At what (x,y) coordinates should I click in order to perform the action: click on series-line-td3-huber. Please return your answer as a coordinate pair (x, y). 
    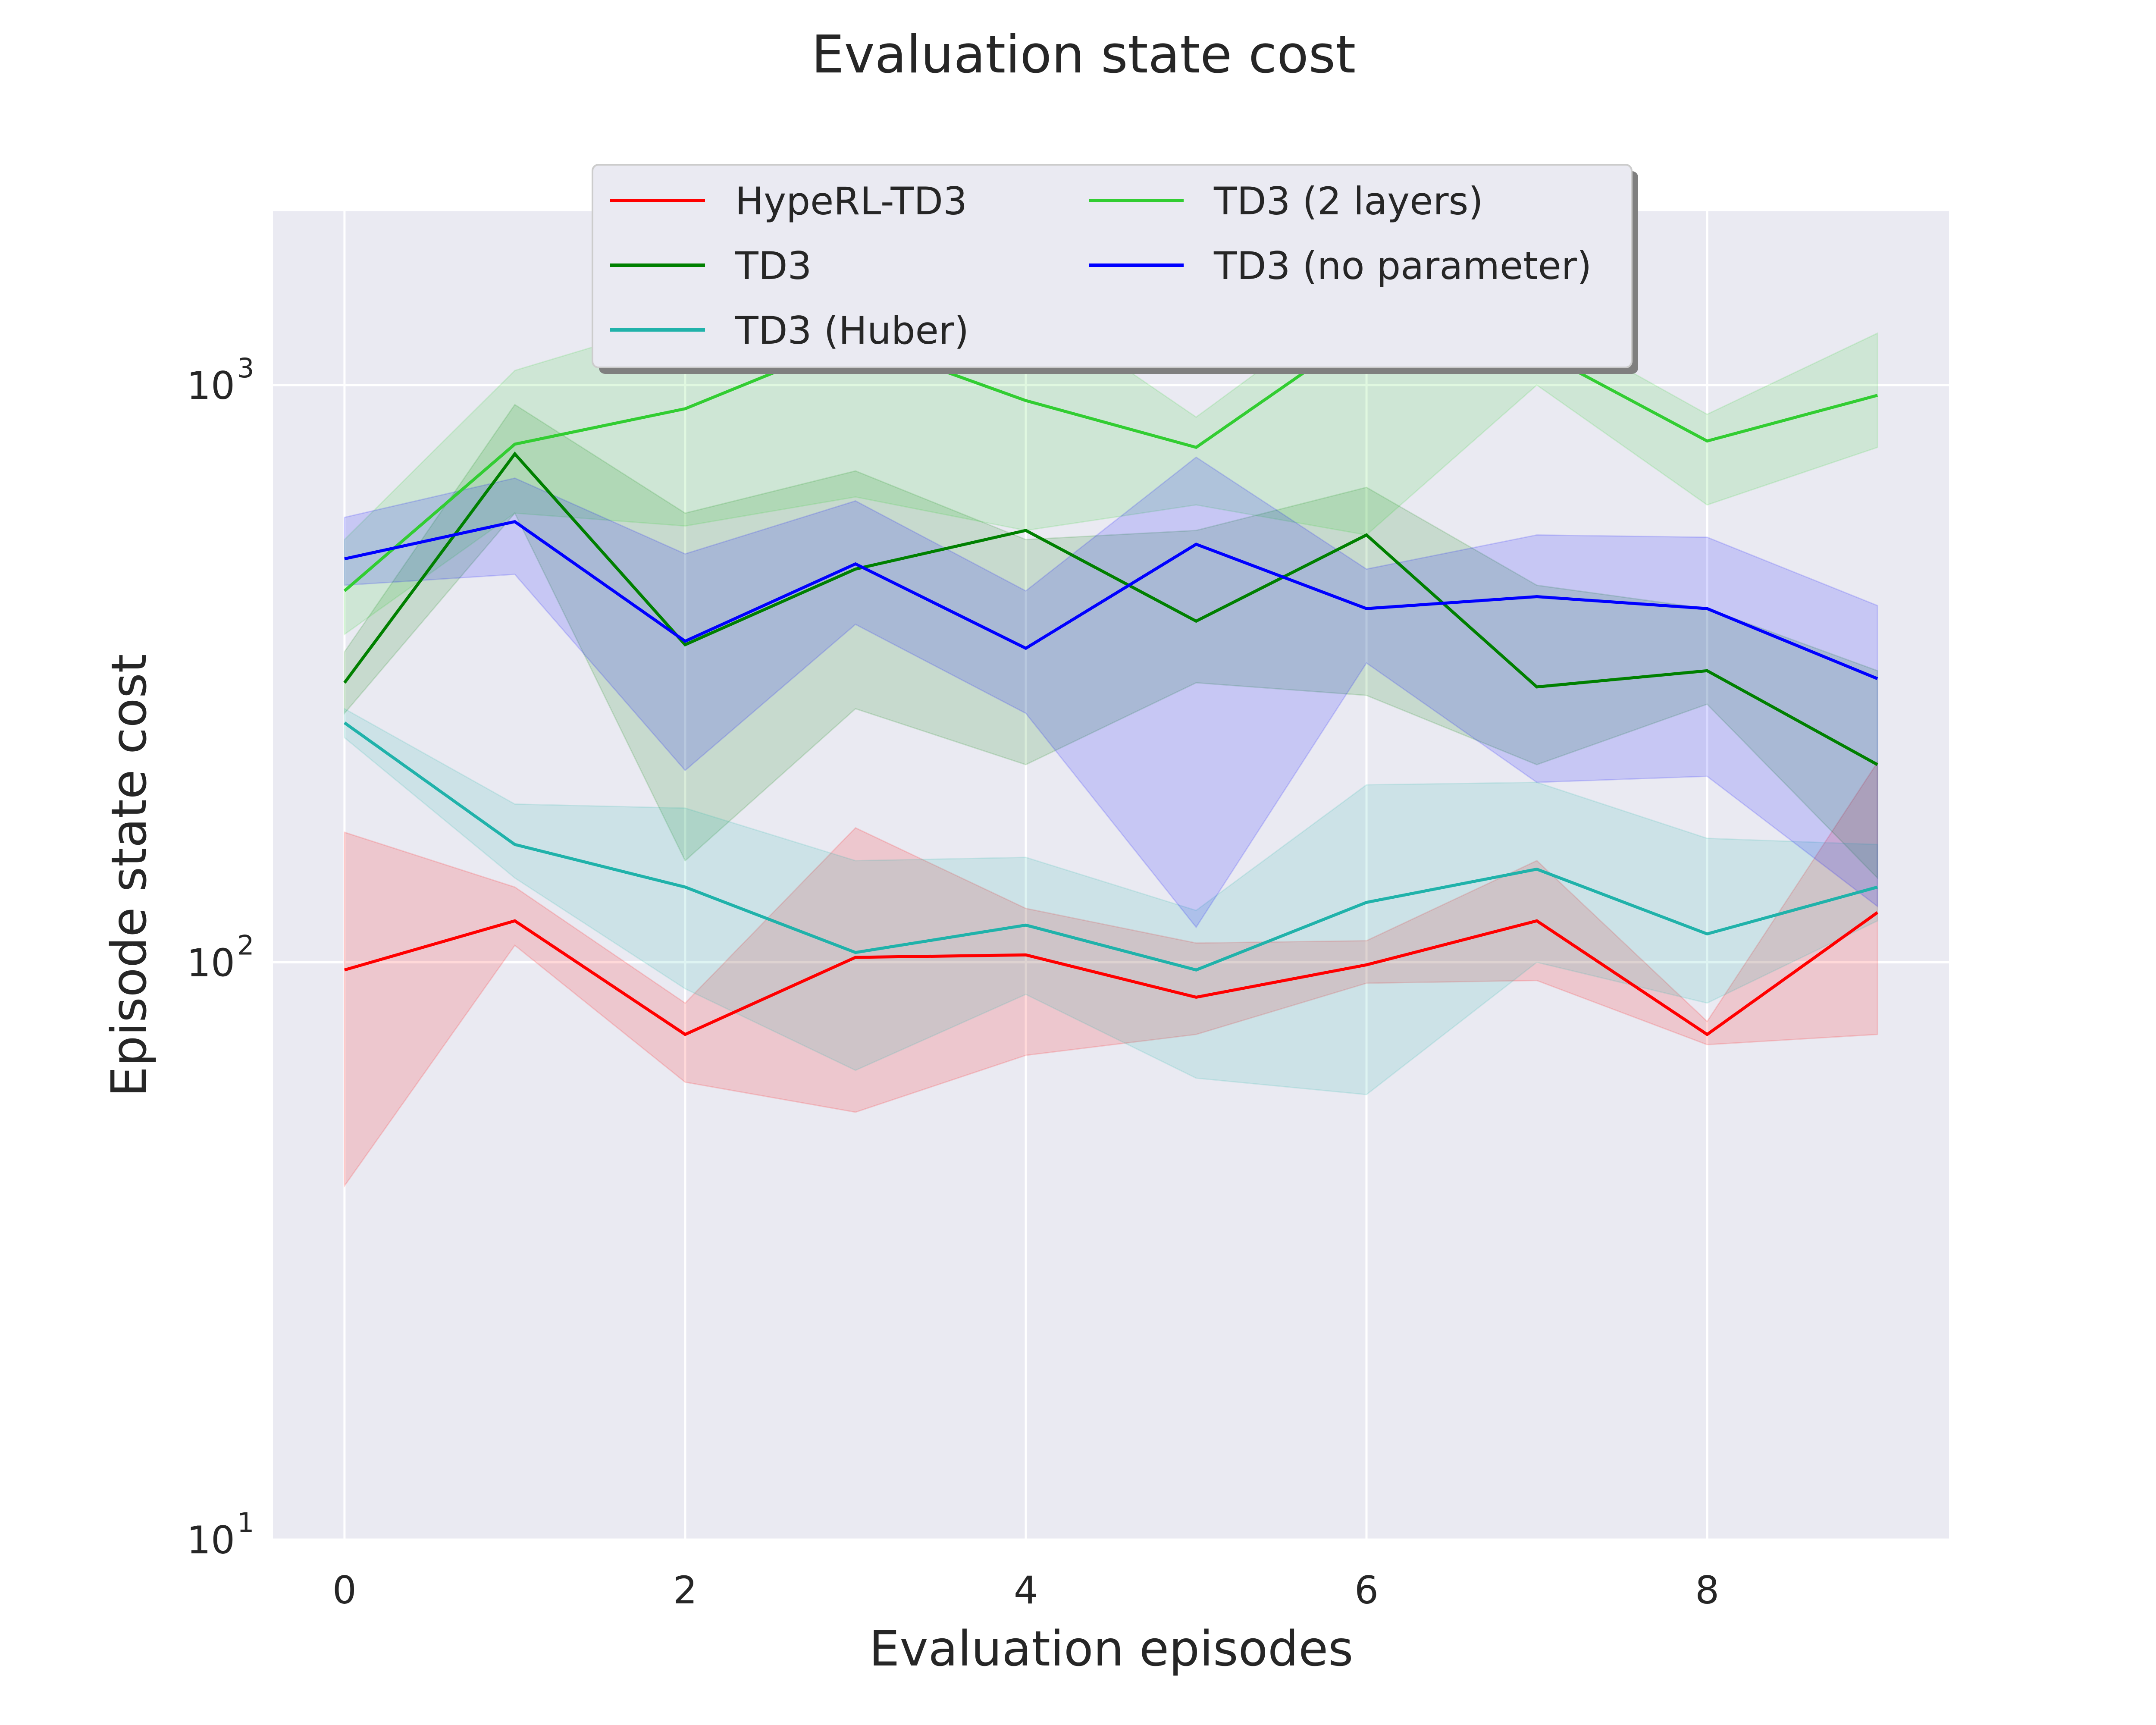
    Looking at the image, I should click on (1110, 847).